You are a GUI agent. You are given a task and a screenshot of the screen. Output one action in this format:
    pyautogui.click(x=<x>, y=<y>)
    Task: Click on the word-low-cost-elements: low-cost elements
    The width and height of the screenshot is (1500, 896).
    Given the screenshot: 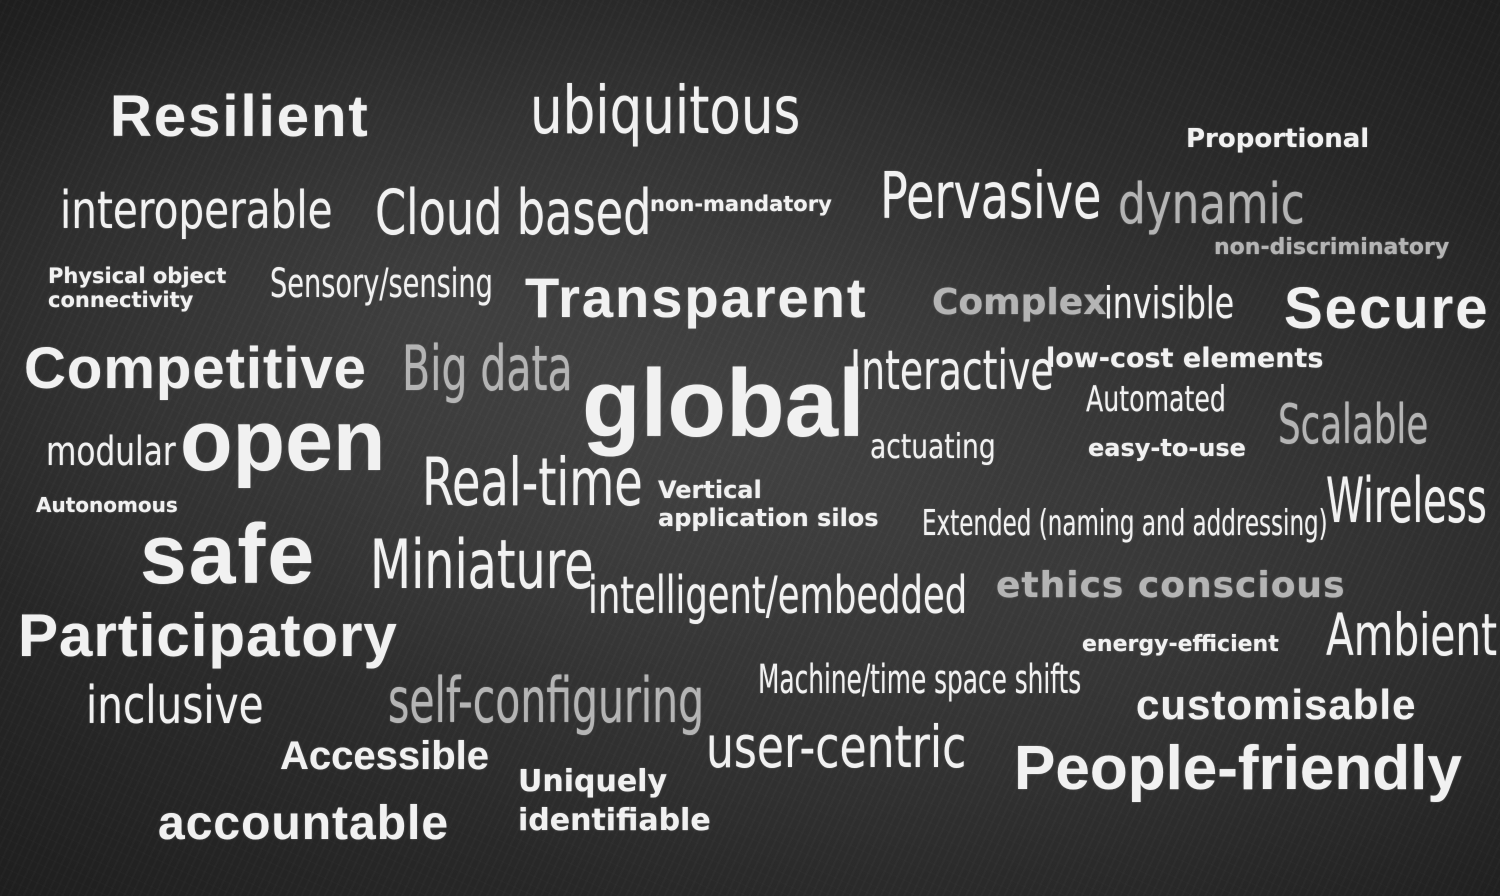 What is the action you would take?
    pyautogui.click(x=1185, y=358)
    